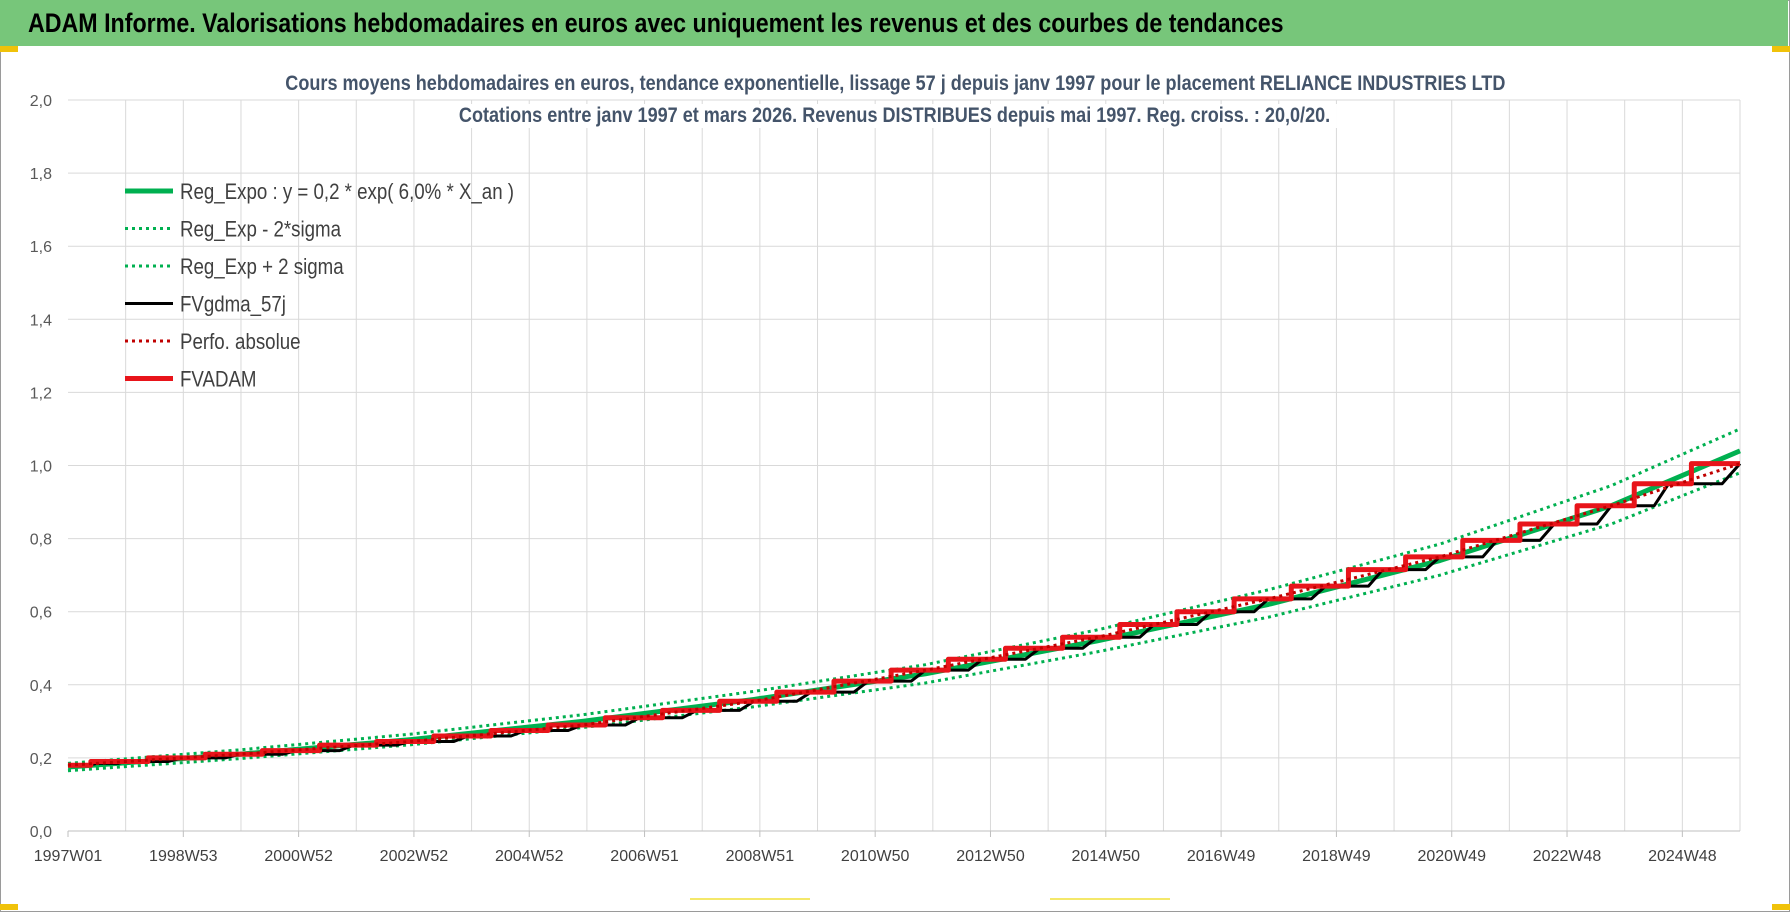 This screenshot has height=912, width=1790. What do you see at coordinates (41, 832) in the screenshot?
I see `y-tick-label: 0,0` at bounding box center [41, 832].